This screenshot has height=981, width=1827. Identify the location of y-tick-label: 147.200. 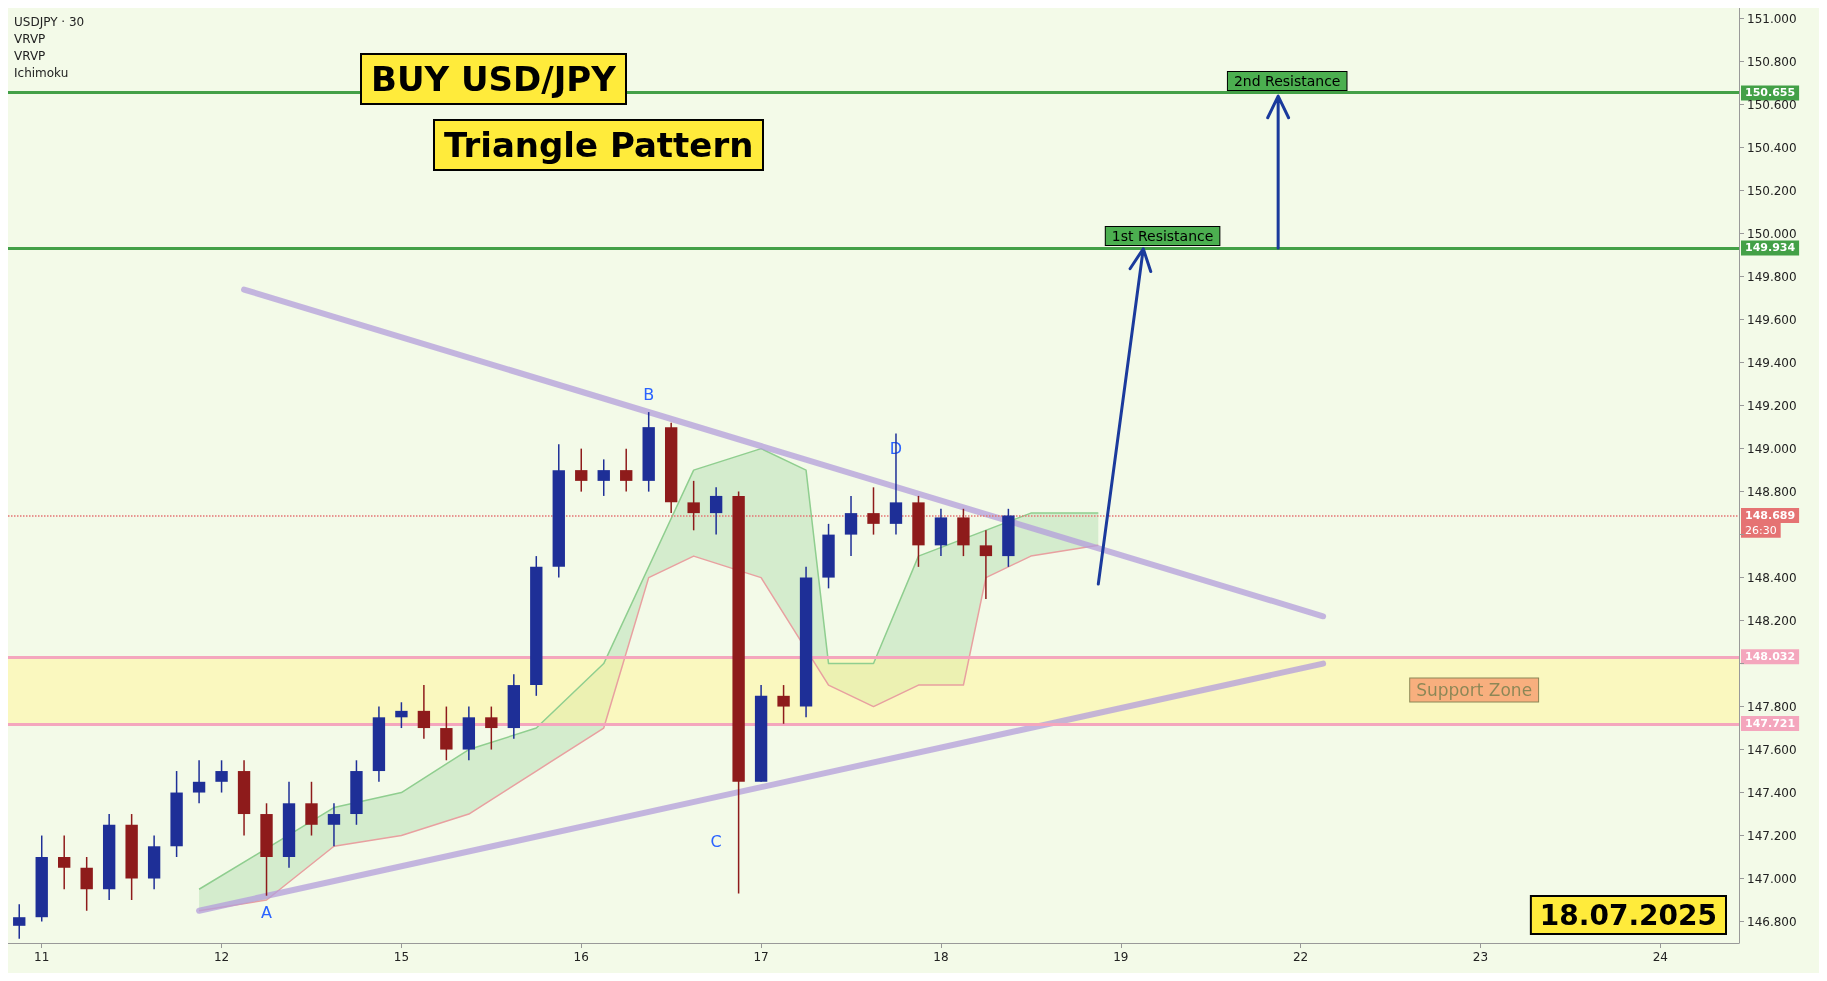
(1772, 835).